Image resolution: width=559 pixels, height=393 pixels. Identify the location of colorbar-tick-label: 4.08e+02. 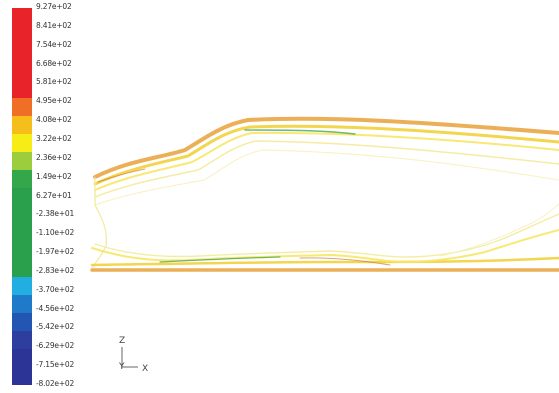
(54, 120).